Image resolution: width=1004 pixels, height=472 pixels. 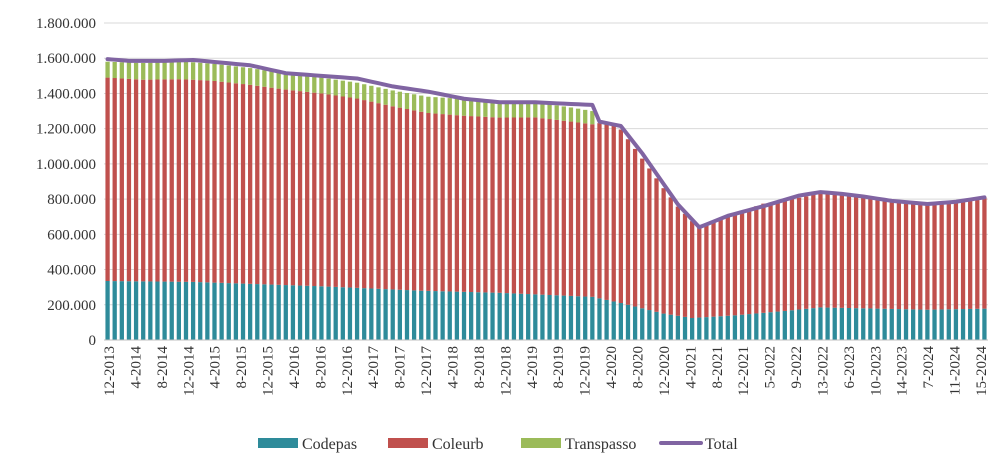 I want to click on legend-label: Coleurb, so click(x=458, y=444).